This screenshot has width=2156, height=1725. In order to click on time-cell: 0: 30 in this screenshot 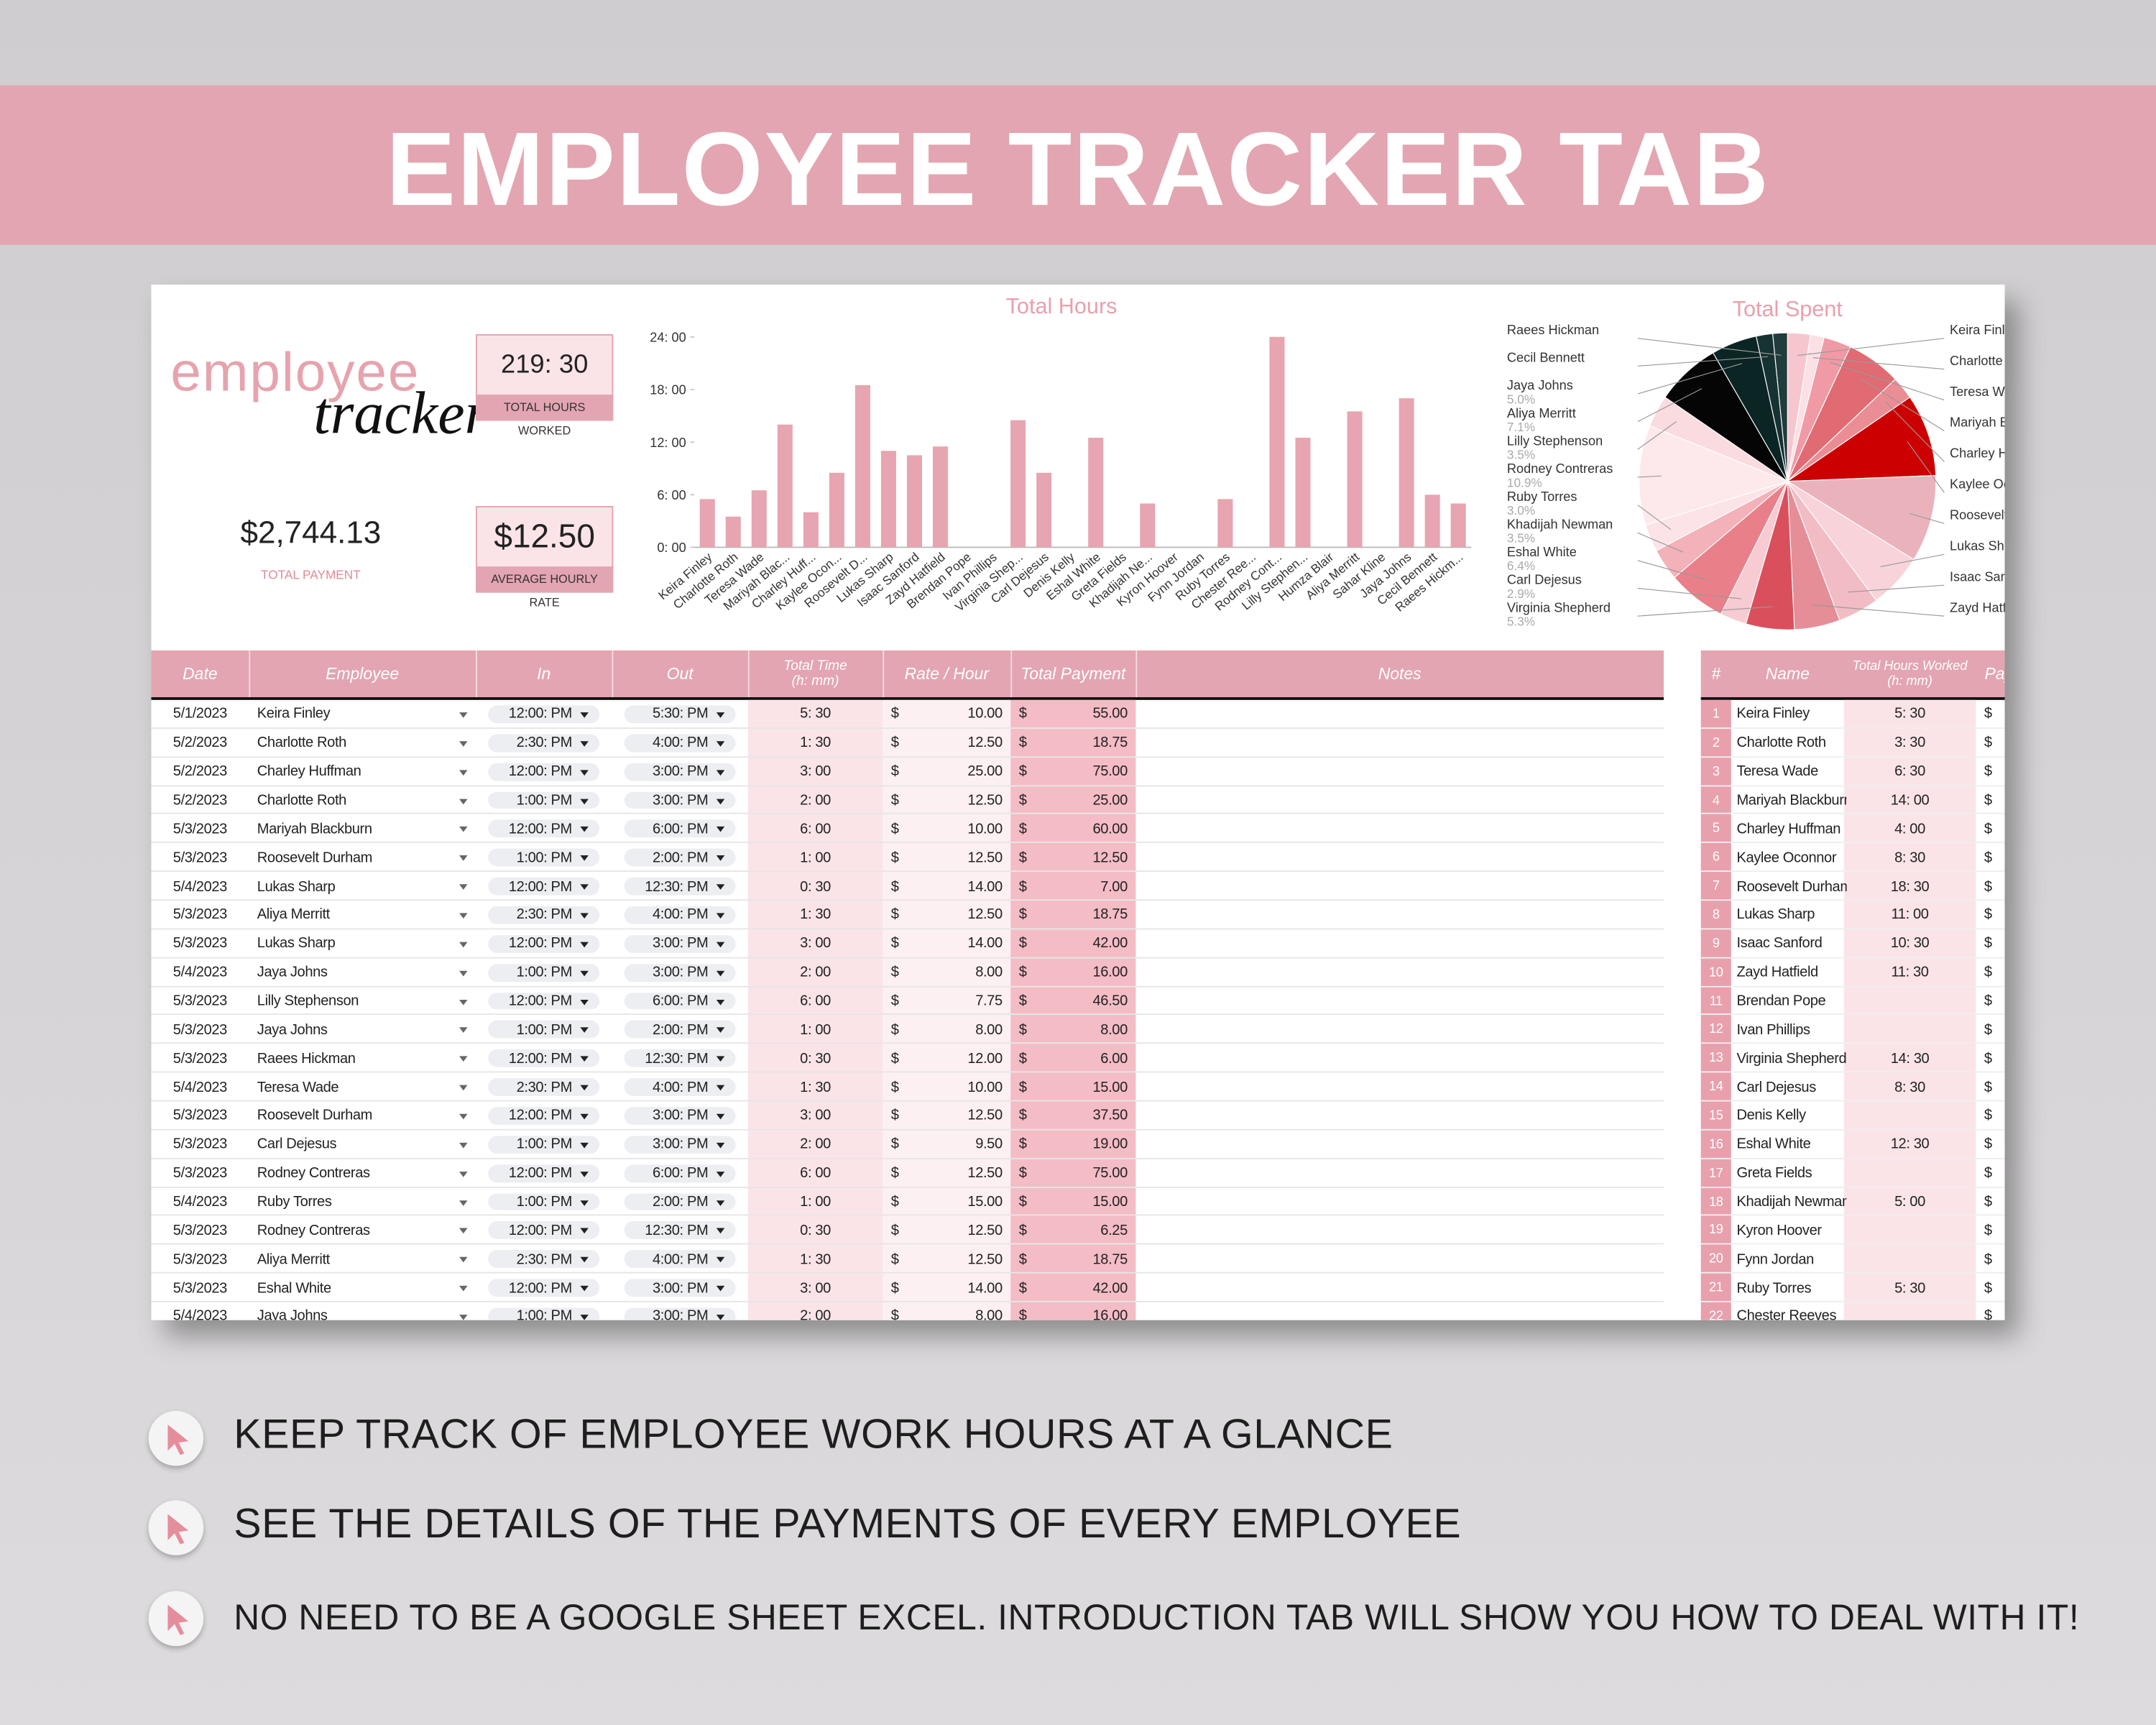, I will do `click(815, 1058)`.